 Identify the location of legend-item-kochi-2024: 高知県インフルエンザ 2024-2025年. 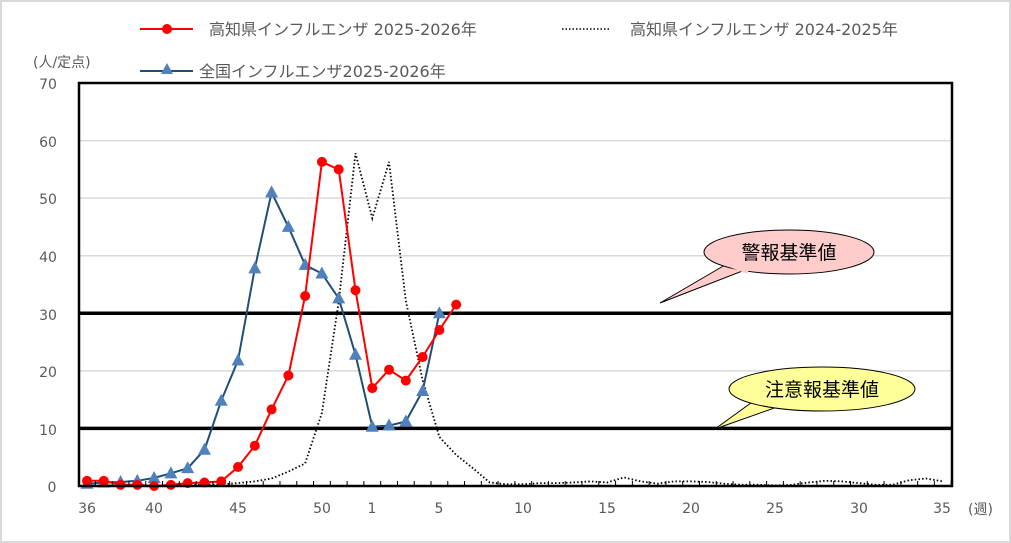
(730, 29).